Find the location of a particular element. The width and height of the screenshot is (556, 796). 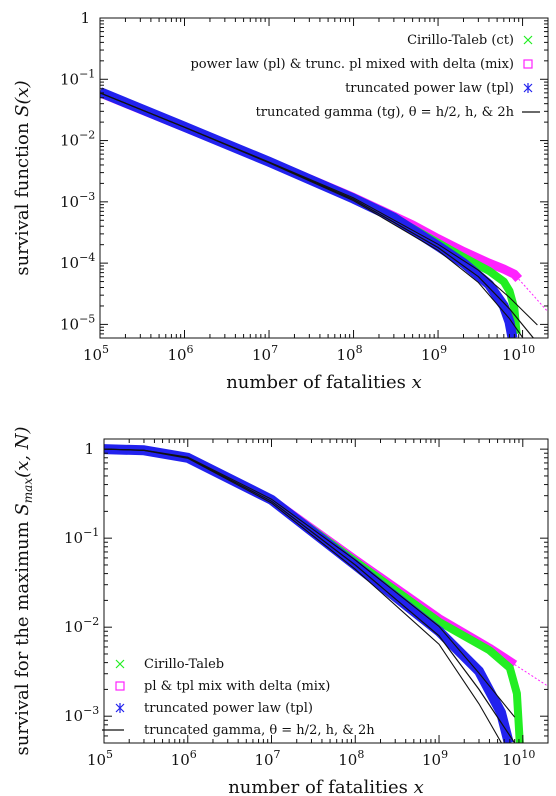

legend-label-4: truncated gamma (tg), θ = h/2, h, & 2h is located at coordinates (385, 112).